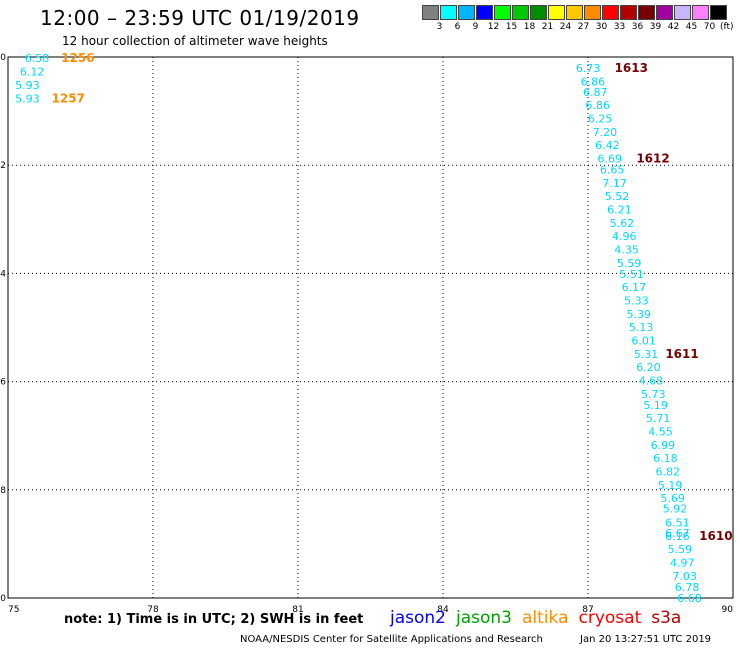 The image size is (740, 650). I want to click on x-tick-label: 87, so click(587, 610).